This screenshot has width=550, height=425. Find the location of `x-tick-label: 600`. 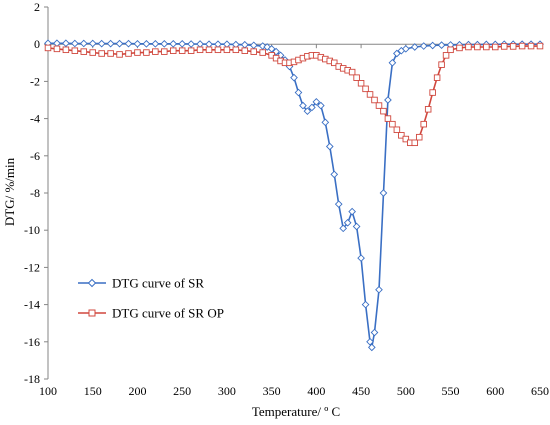

x-tick-label: 600 is located at coordinates (495, 391).